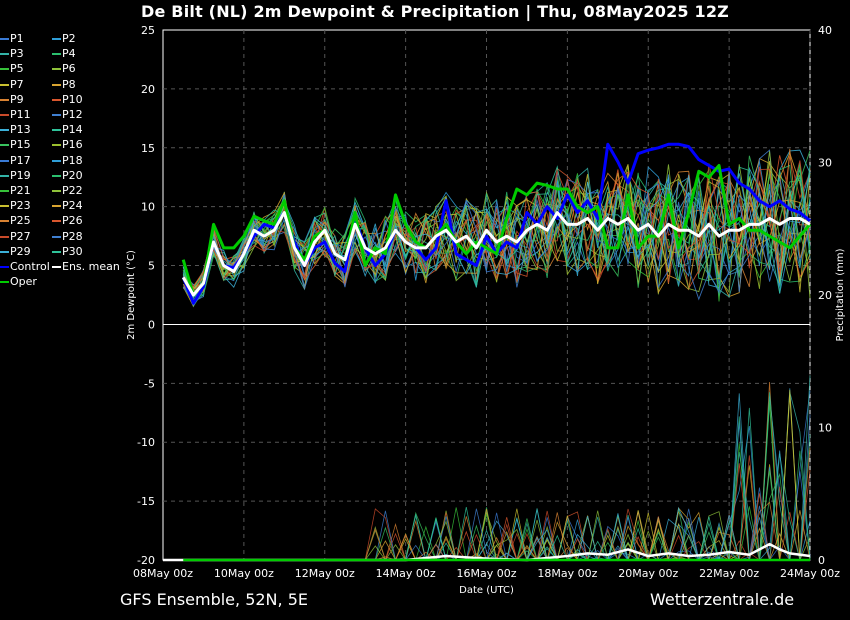 This screenshot has height=620, width=850. Describe the element at coordinates (72, 206) in the screenshot. I see `legend-label: P24` at that location.